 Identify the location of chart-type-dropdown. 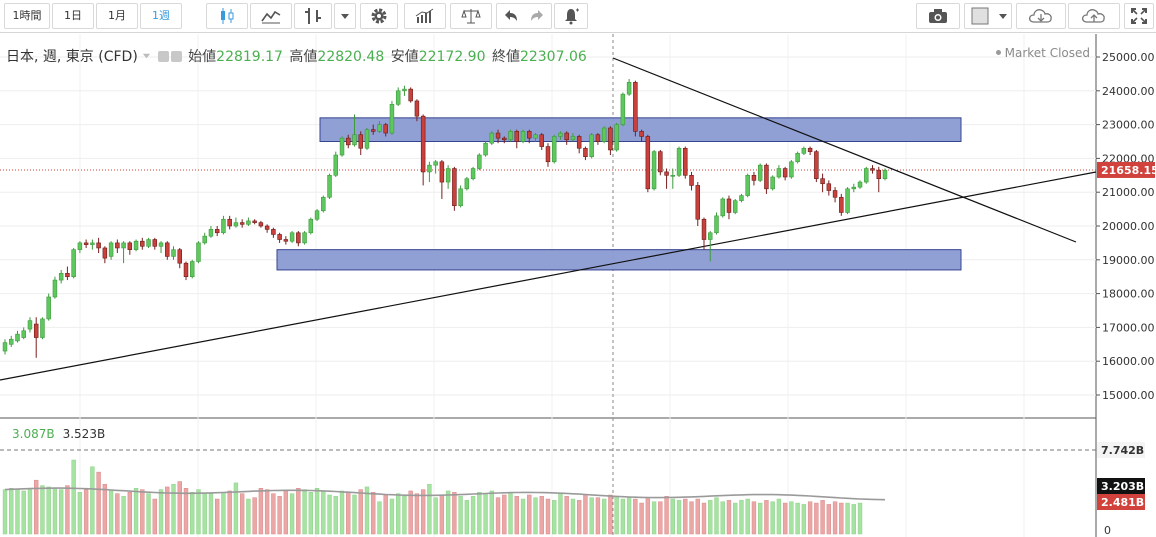
(345, 16).